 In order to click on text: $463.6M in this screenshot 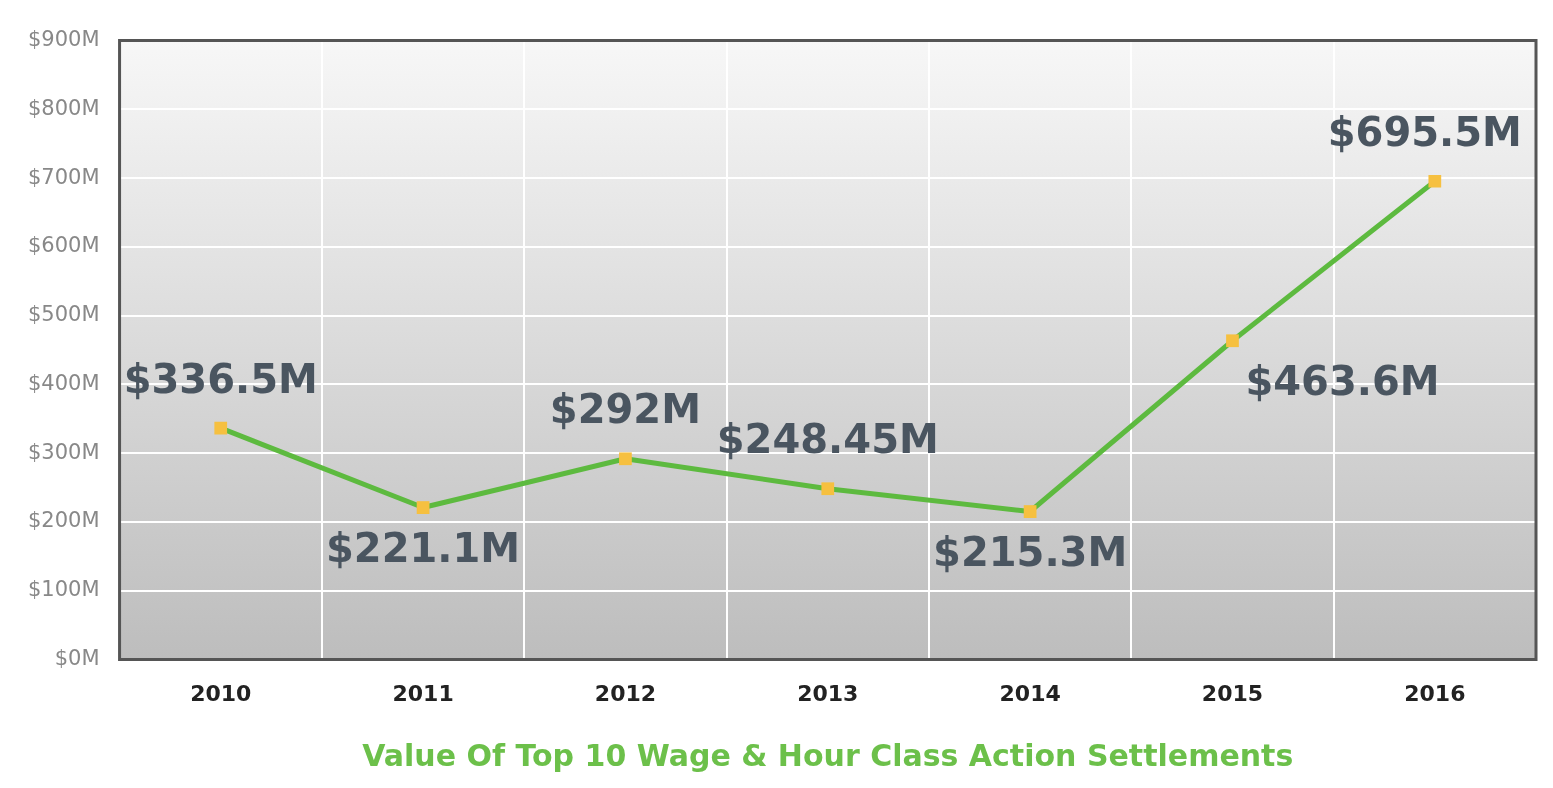, I will do `click(1342, 381)`.